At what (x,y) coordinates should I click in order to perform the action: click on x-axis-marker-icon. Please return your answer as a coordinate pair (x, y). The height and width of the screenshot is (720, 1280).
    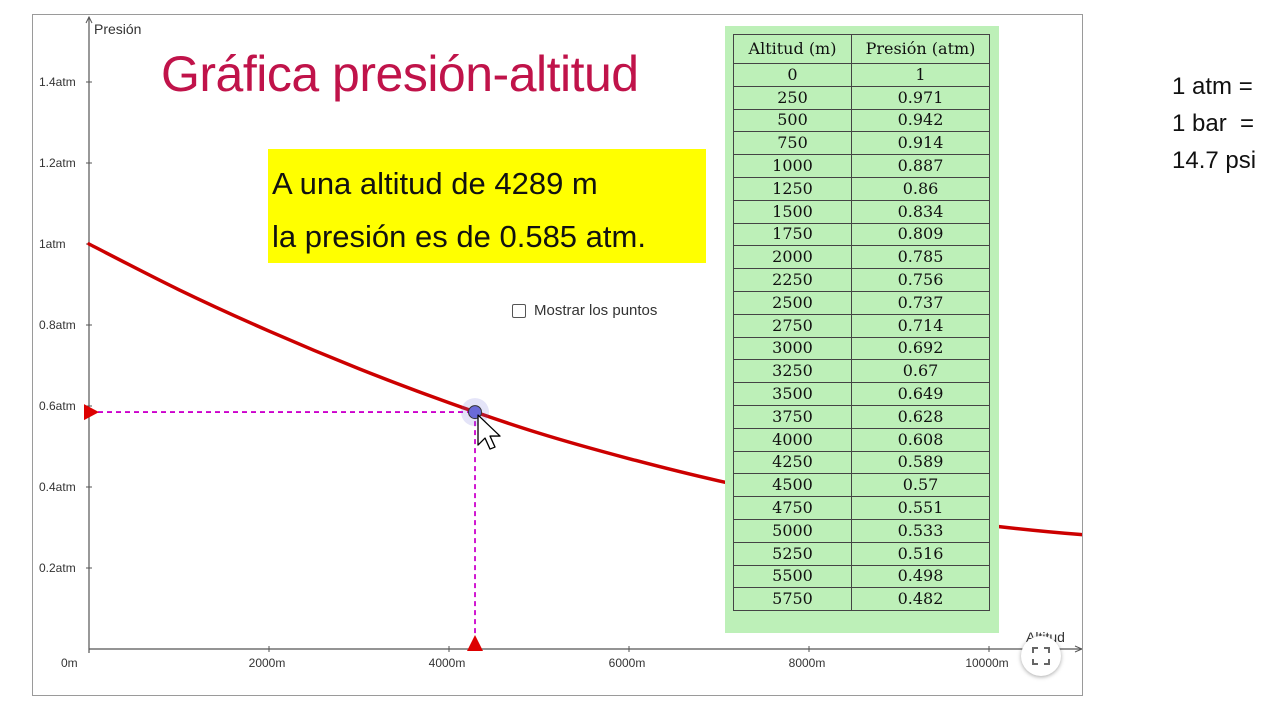
    Looking at the image, I should click on (475, 643).